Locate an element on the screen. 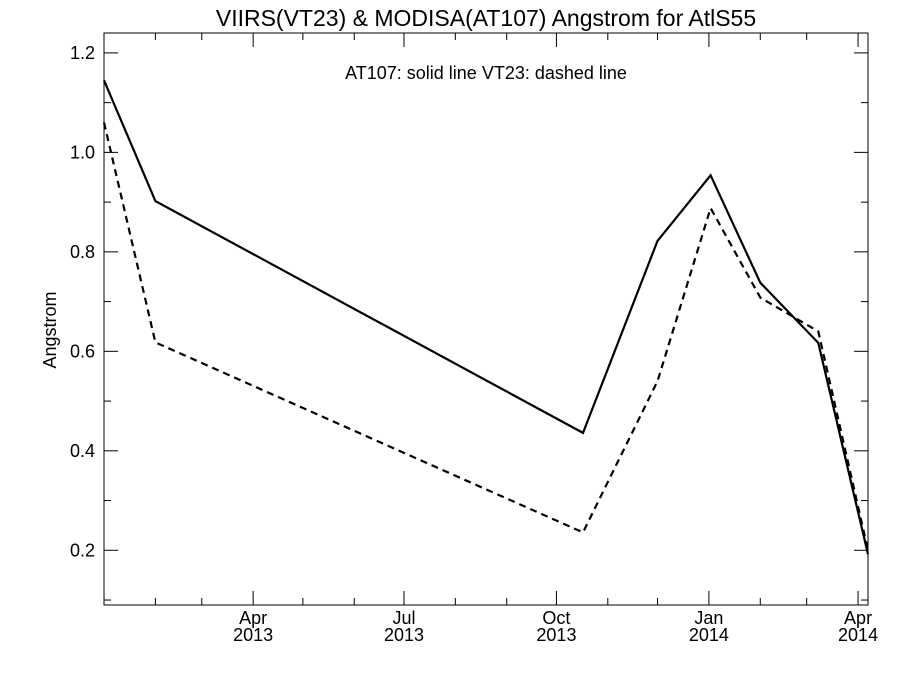 This screenshot has height=675, width=900. y-axis-label: Angstrom is located at coordinates (50, 329).